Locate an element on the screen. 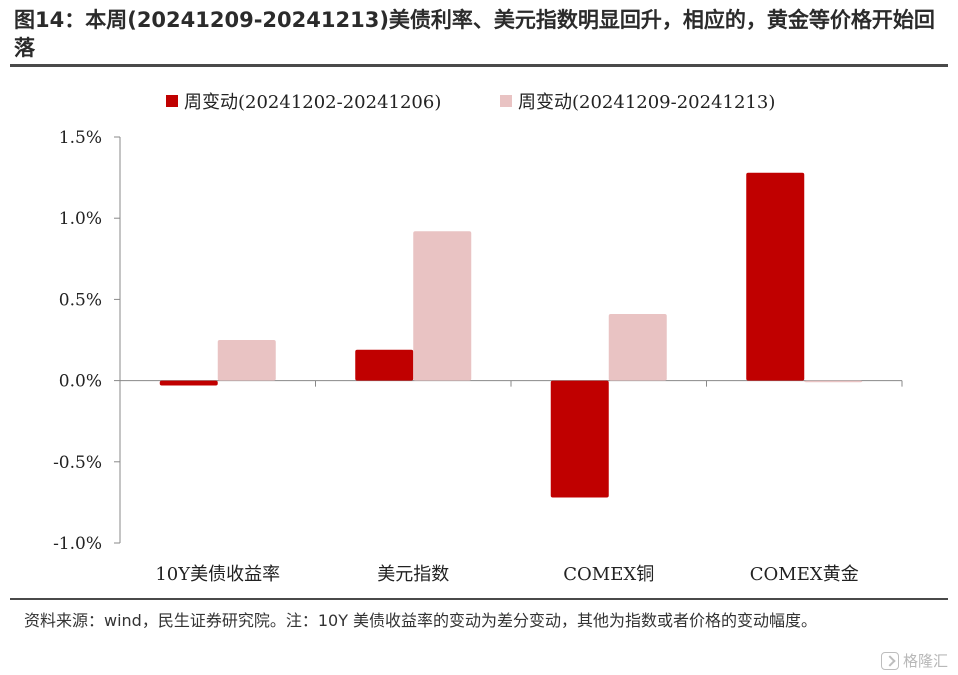  legend-label-series-1: 周变动(20241202-20241206) is located at coordinates (313, 102).